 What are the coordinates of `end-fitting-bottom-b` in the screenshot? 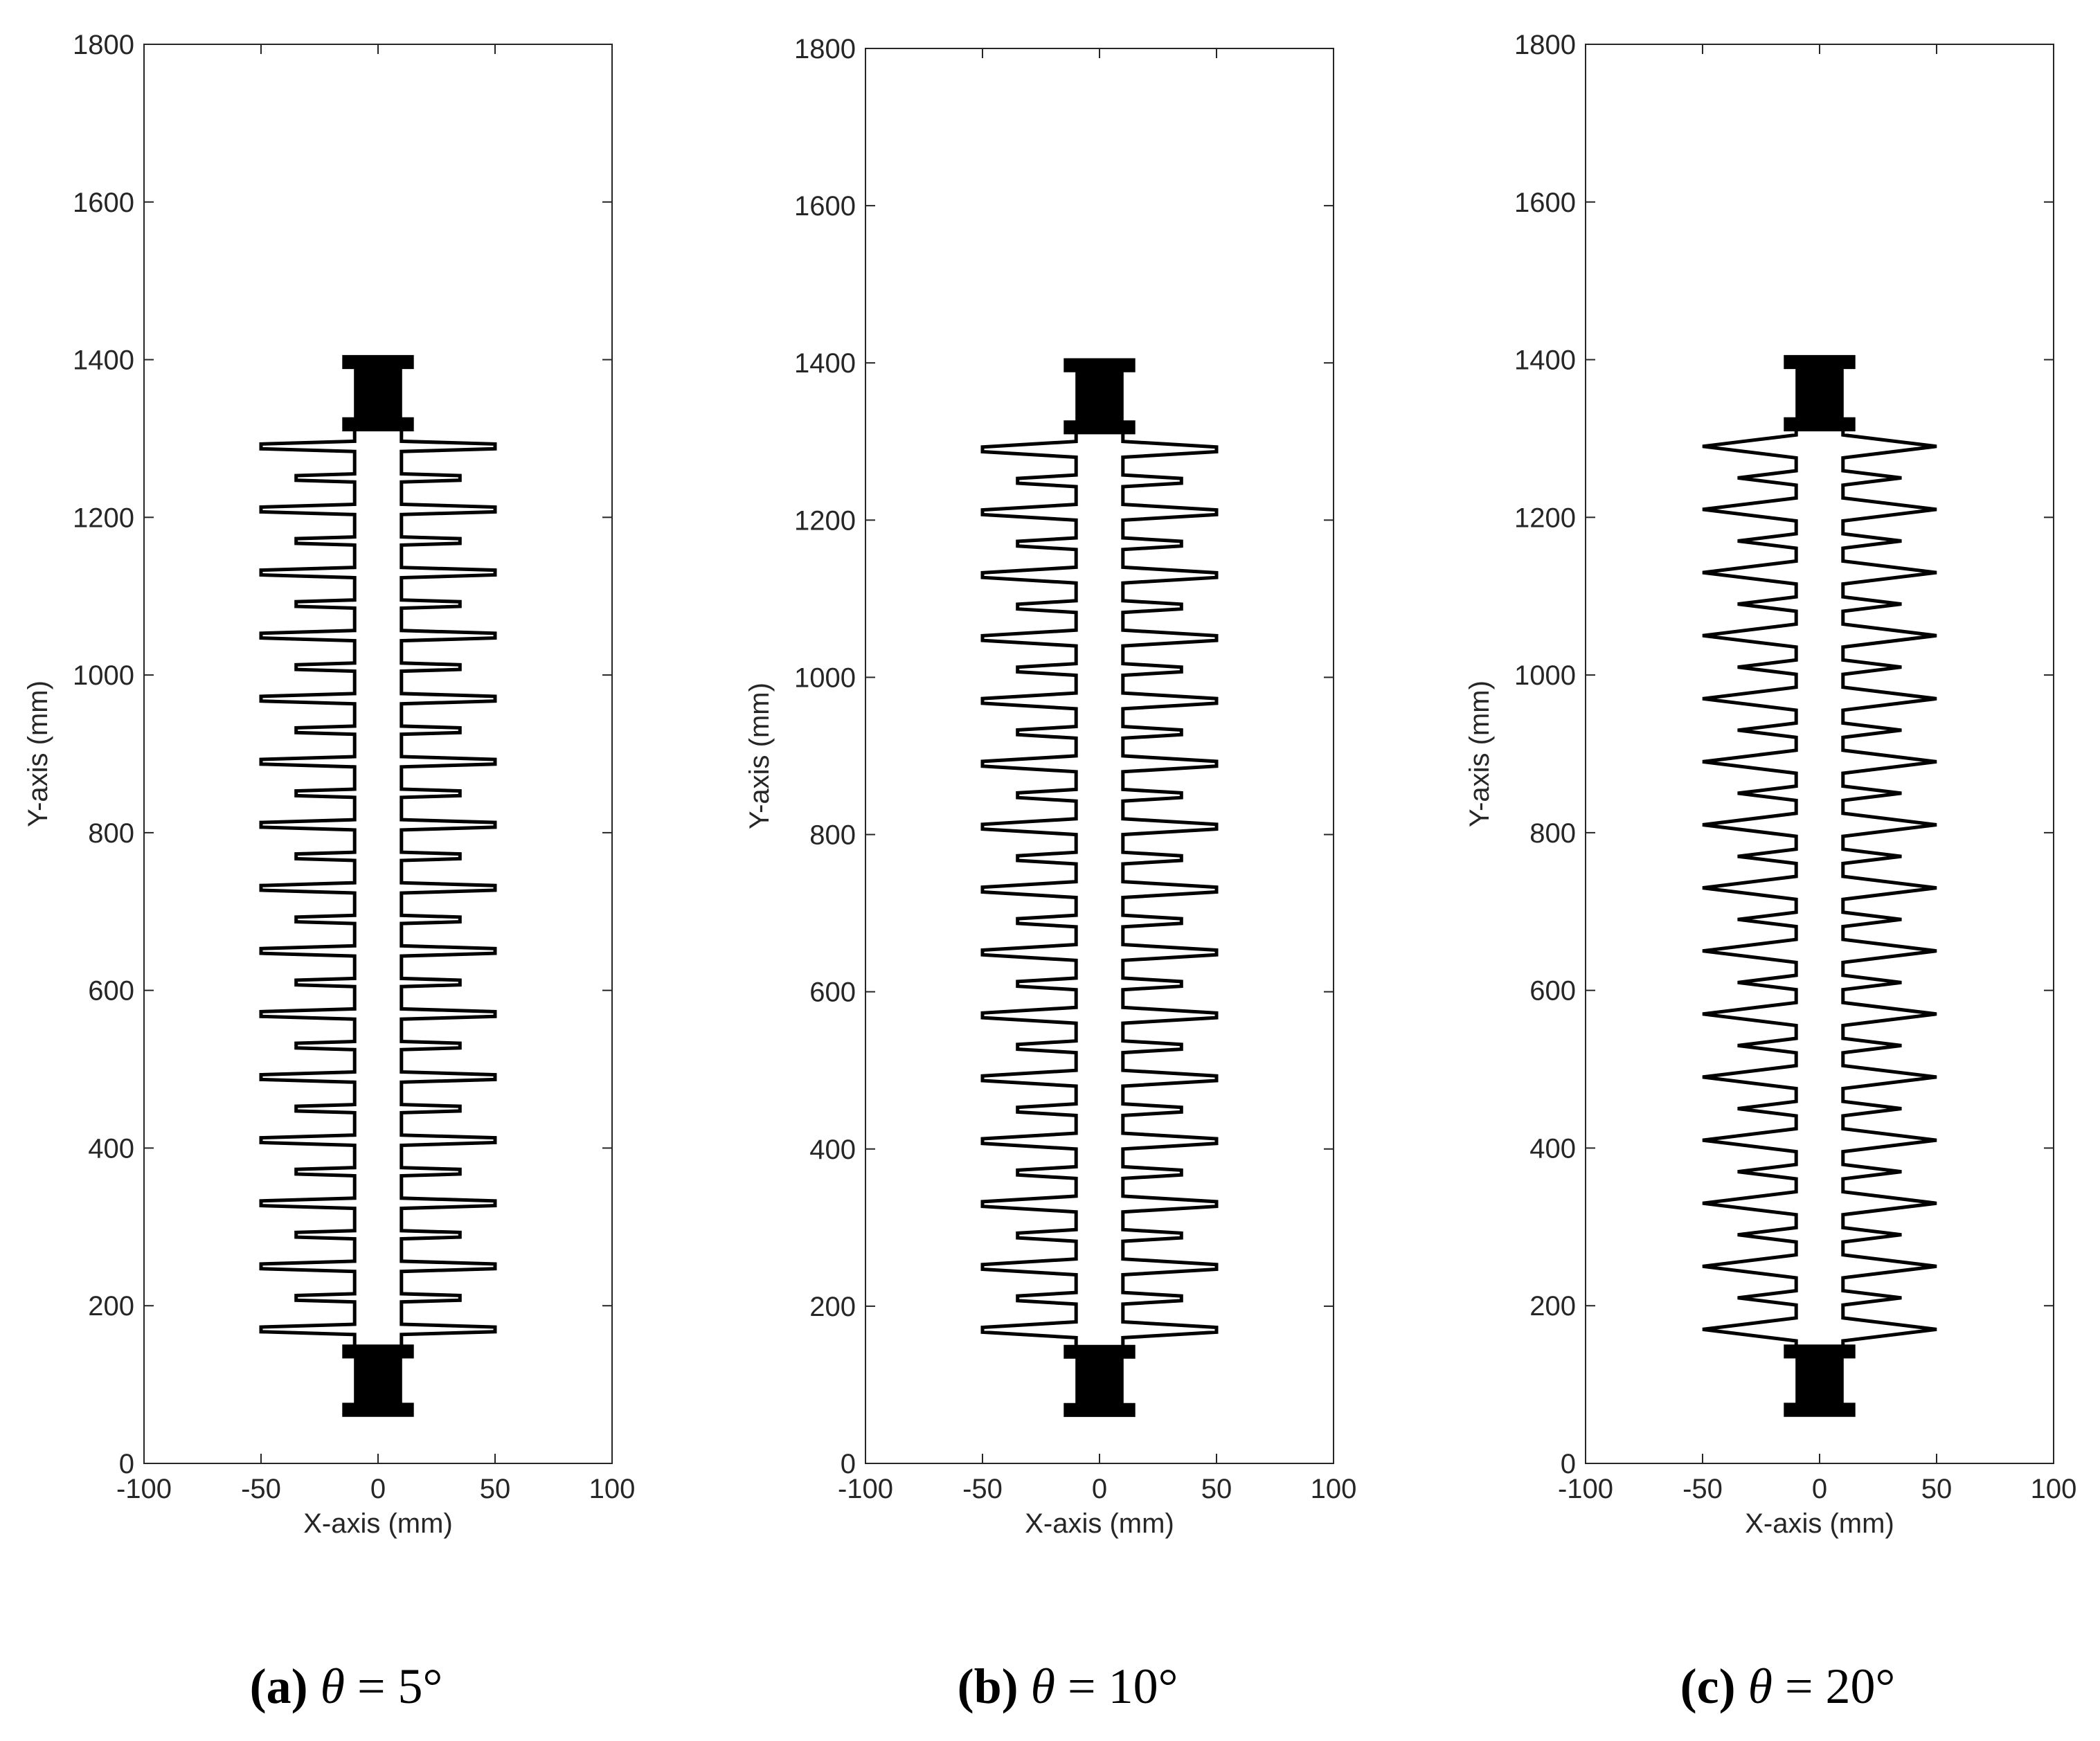 It's located at (1100, 1380).